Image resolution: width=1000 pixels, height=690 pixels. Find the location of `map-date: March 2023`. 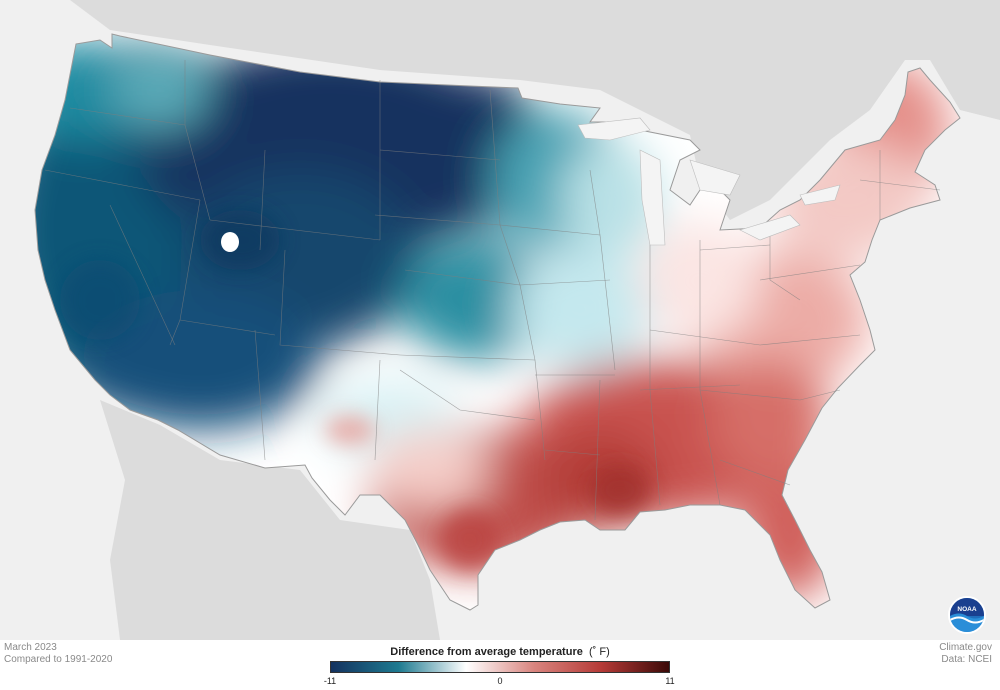

map-date: March 2023 is located at coordinates (30, 647).